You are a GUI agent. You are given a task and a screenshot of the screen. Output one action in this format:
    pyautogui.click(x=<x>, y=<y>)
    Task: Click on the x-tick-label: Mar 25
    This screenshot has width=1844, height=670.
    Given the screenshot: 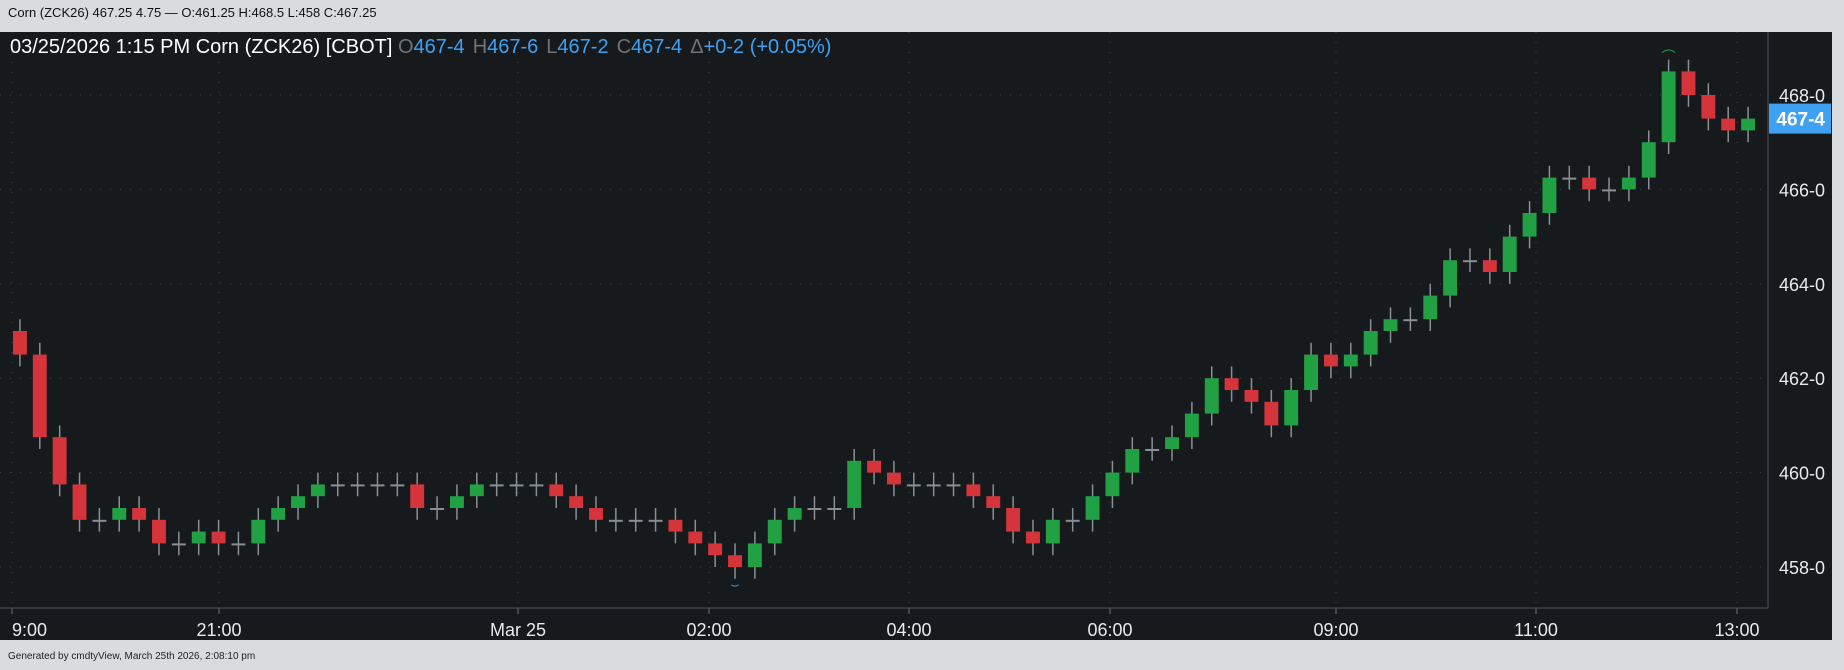 What is the action you would take?
    pyautogui.click(x=518, y=630)
    